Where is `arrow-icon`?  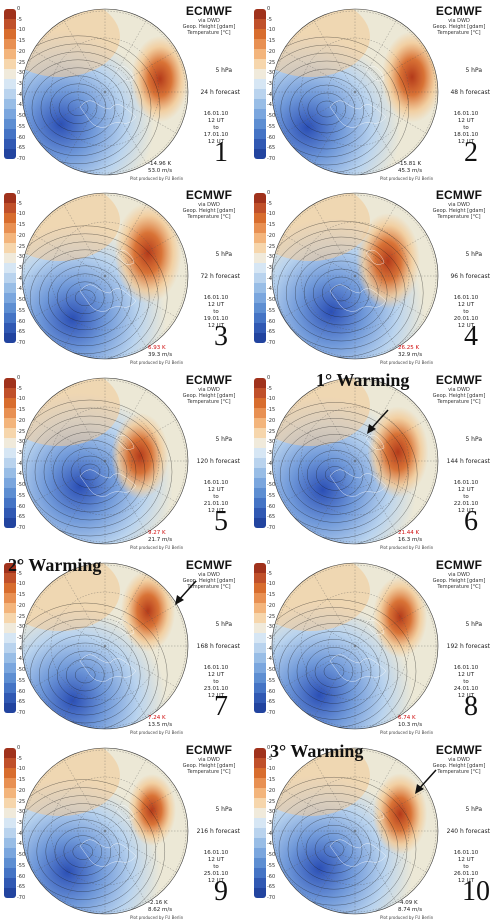 arrow-icon is located at coordinates (378, 421).